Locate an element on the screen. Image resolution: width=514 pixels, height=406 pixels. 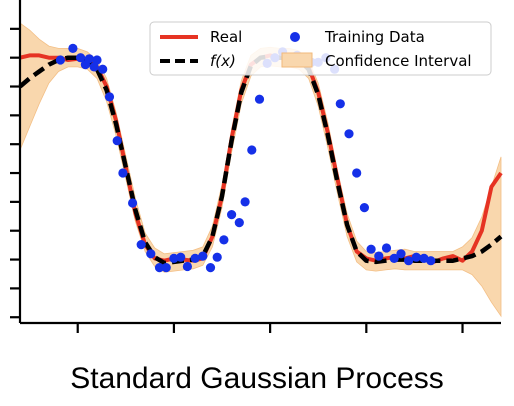
legend-ci-swatch is located at coordinates (297, 60).